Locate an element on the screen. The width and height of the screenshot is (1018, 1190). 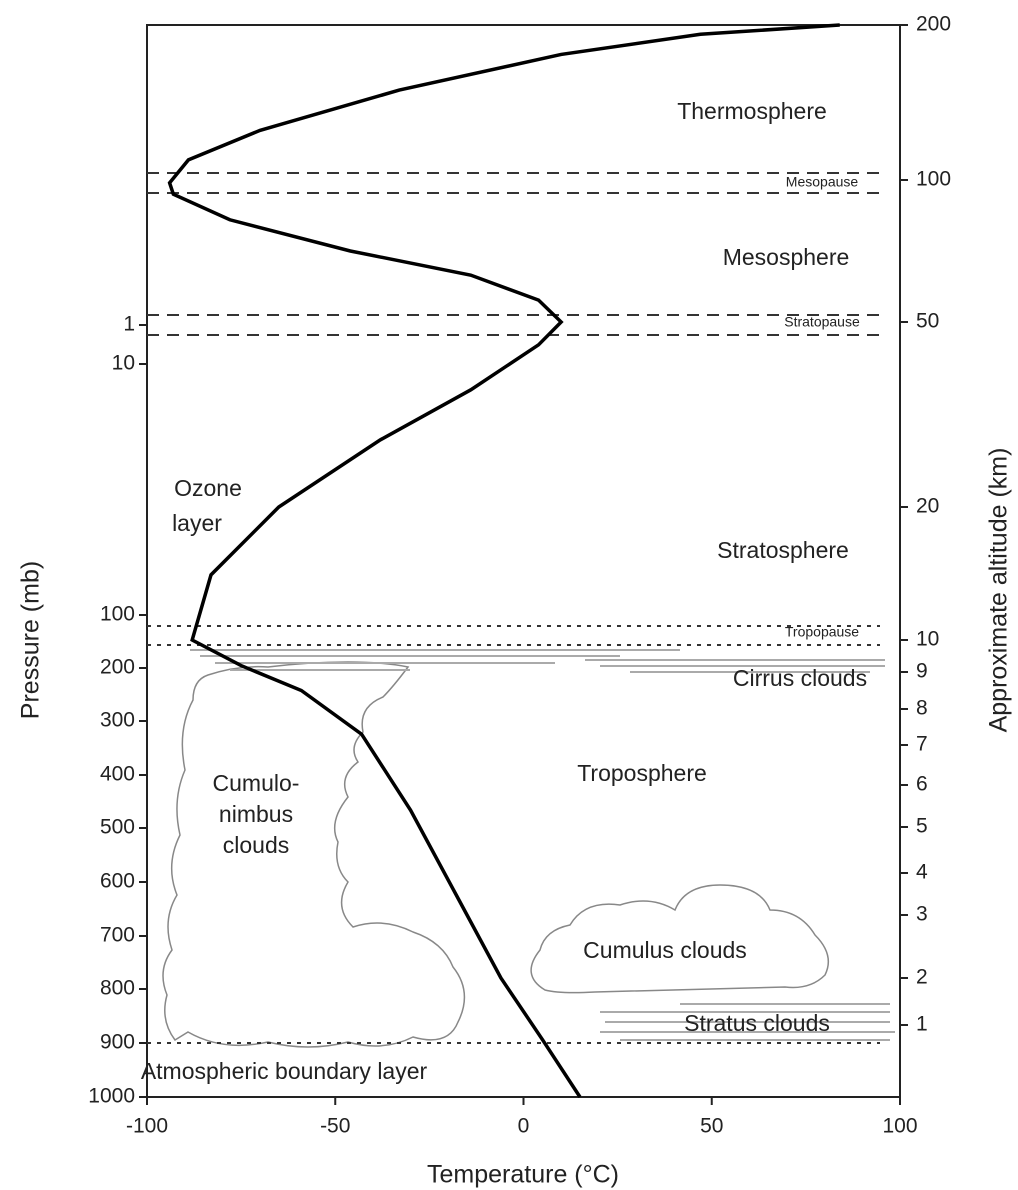
y2-tick-label: 100 is located at coordinates (933, 179).